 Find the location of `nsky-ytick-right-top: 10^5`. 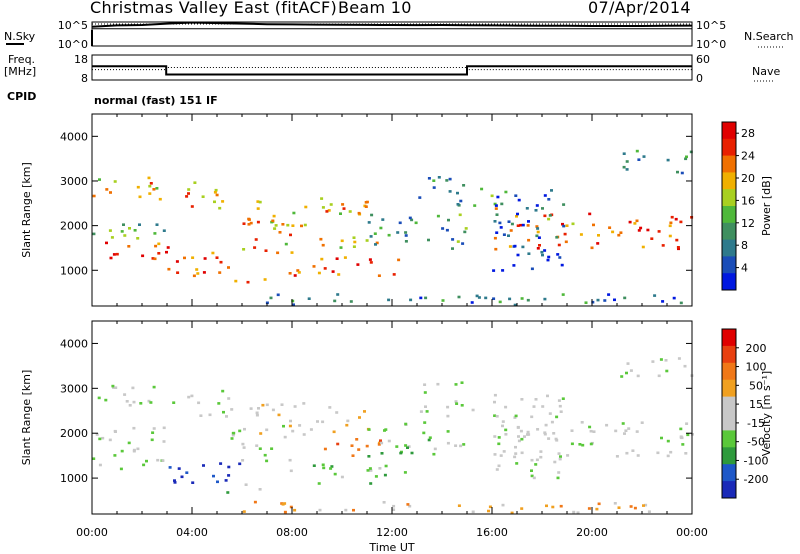

nsky-ytick-right-top: 10^5 is located at coordinates (711, 25).